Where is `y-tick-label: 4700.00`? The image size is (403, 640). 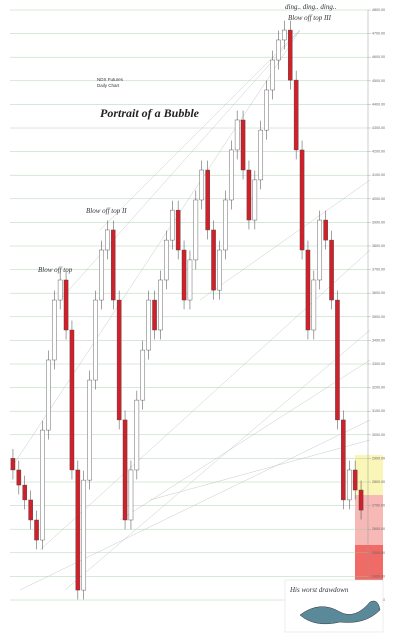 y-tick-label: 4700.00 is located at coordinates (378, 34).